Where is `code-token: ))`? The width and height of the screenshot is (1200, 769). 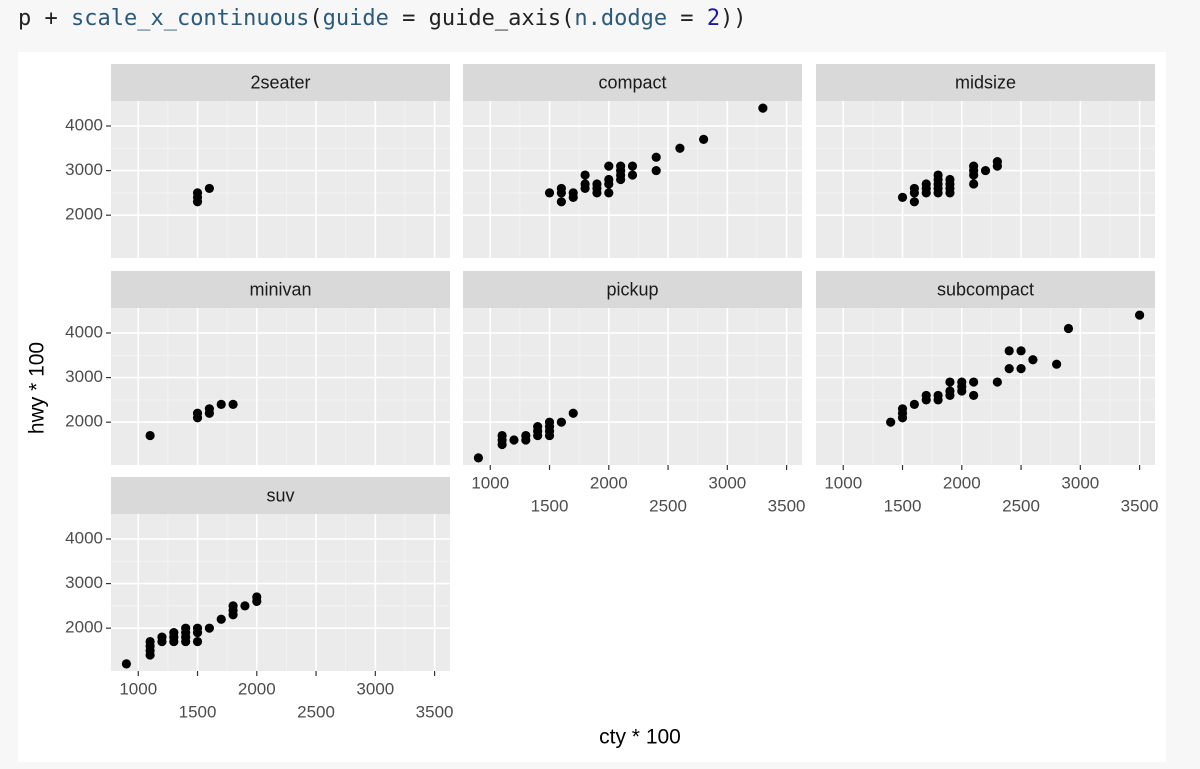 code-token: )) is located at coordinates (733, 18).